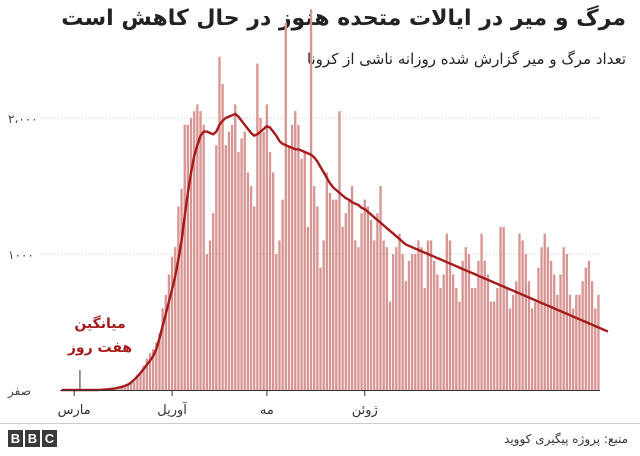  What do you see at coordinates (19, 391) in the screenshot?
I see `y-tick-label: صفر` at bounding box center [19, 391].